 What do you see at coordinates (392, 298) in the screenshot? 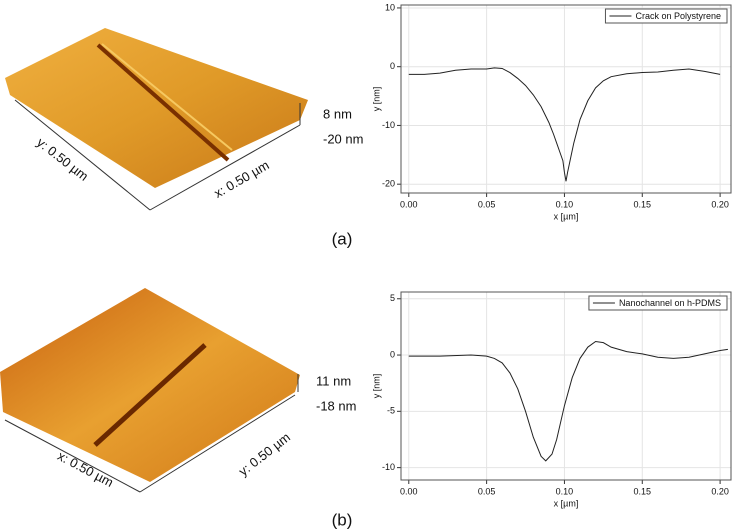
I see `y-tick-label: 5` at bounding box center [392, 298].